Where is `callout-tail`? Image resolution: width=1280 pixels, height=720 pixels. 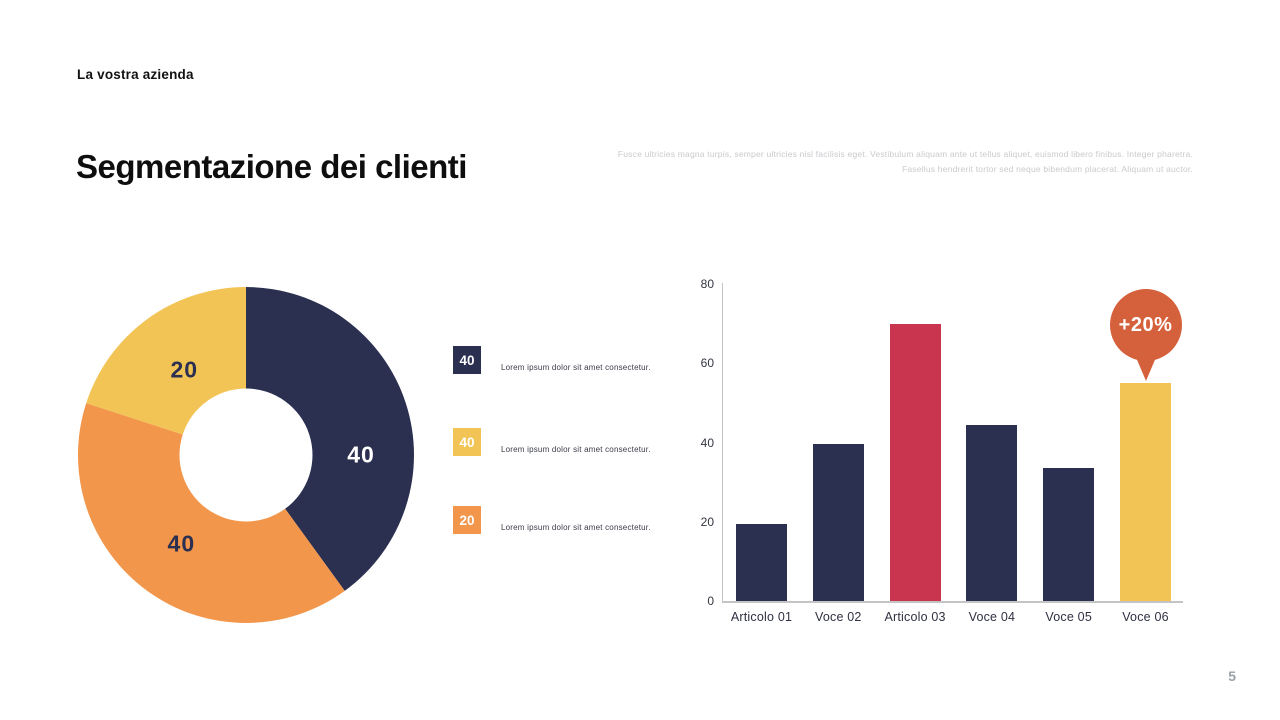 callout-tail is located at coordinates (1145, 368).